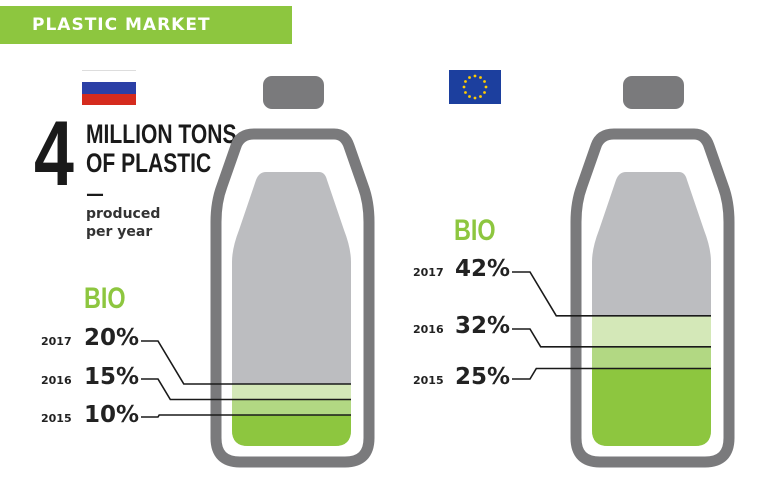  I want to click on percent-label: 10%, so click(112, 415).